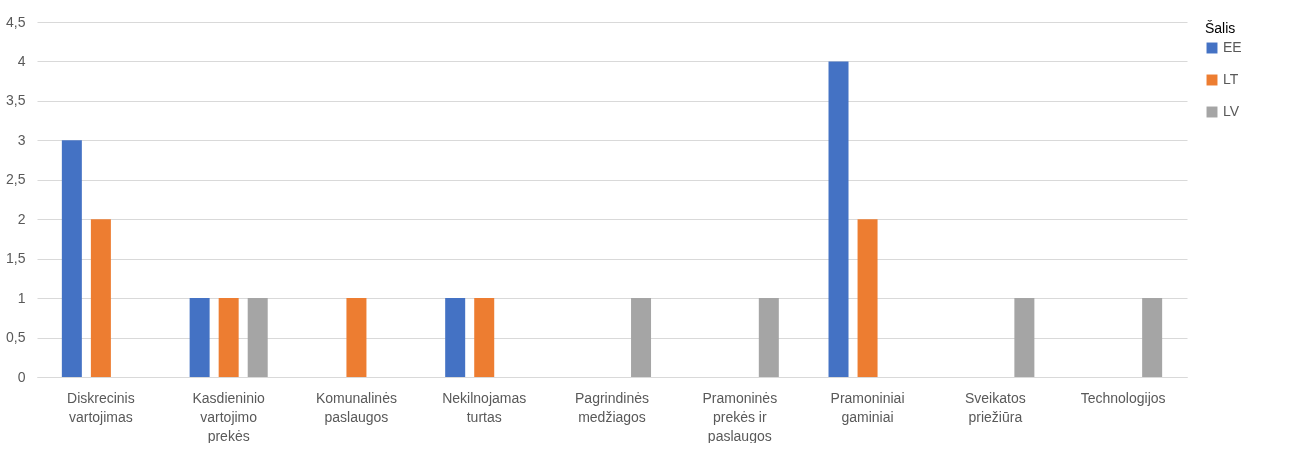  I want to click on legend-title: Šalis, so click(1220, 28).